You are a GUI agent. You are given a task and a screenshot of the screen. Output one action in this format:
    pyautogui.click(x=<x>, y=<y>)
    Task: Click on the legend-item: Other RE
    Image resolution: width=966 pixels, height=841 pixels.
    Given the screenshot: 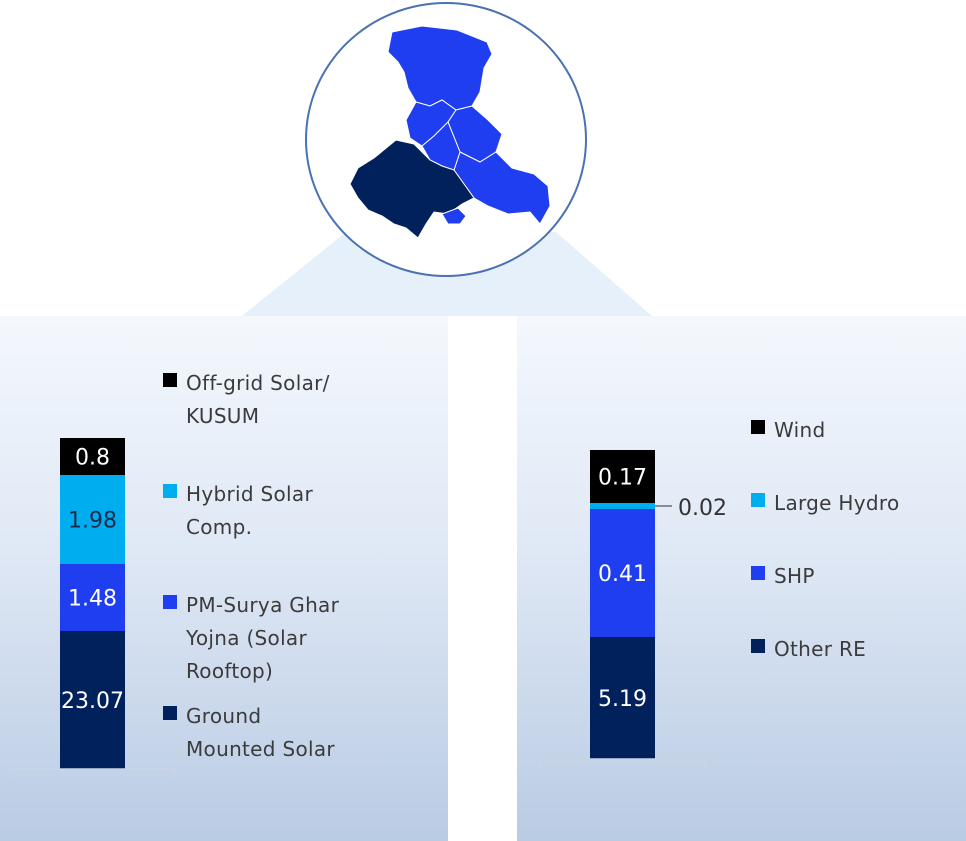 What is the action you would take?
    pyautogui.click(x=808, y=649)
    